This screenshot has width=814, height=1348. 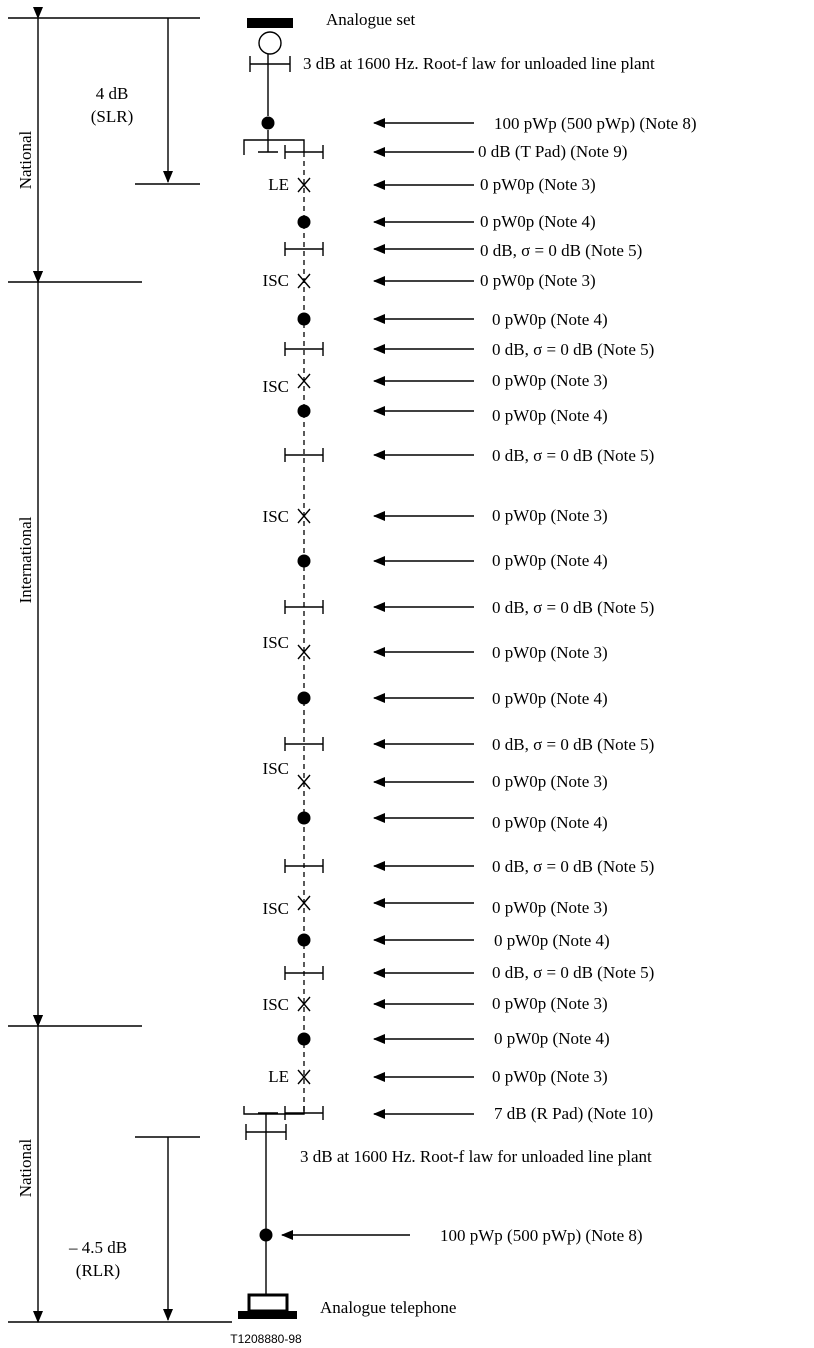 What do you see at coordinates (573, 1113) in the screenshot?
I see `r-pad-note: 7 dB (R Pad) (Note 10)` at bounding box center [573, 1113].